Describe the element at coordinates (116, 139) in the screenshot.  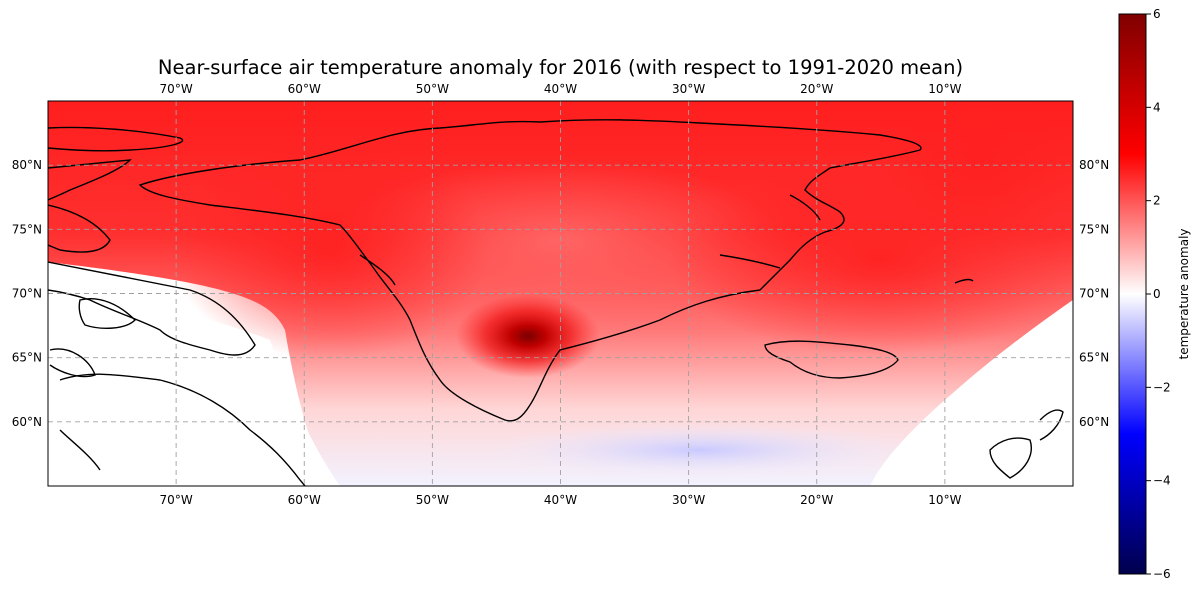
I see `ellesmere-coastline` at that location.